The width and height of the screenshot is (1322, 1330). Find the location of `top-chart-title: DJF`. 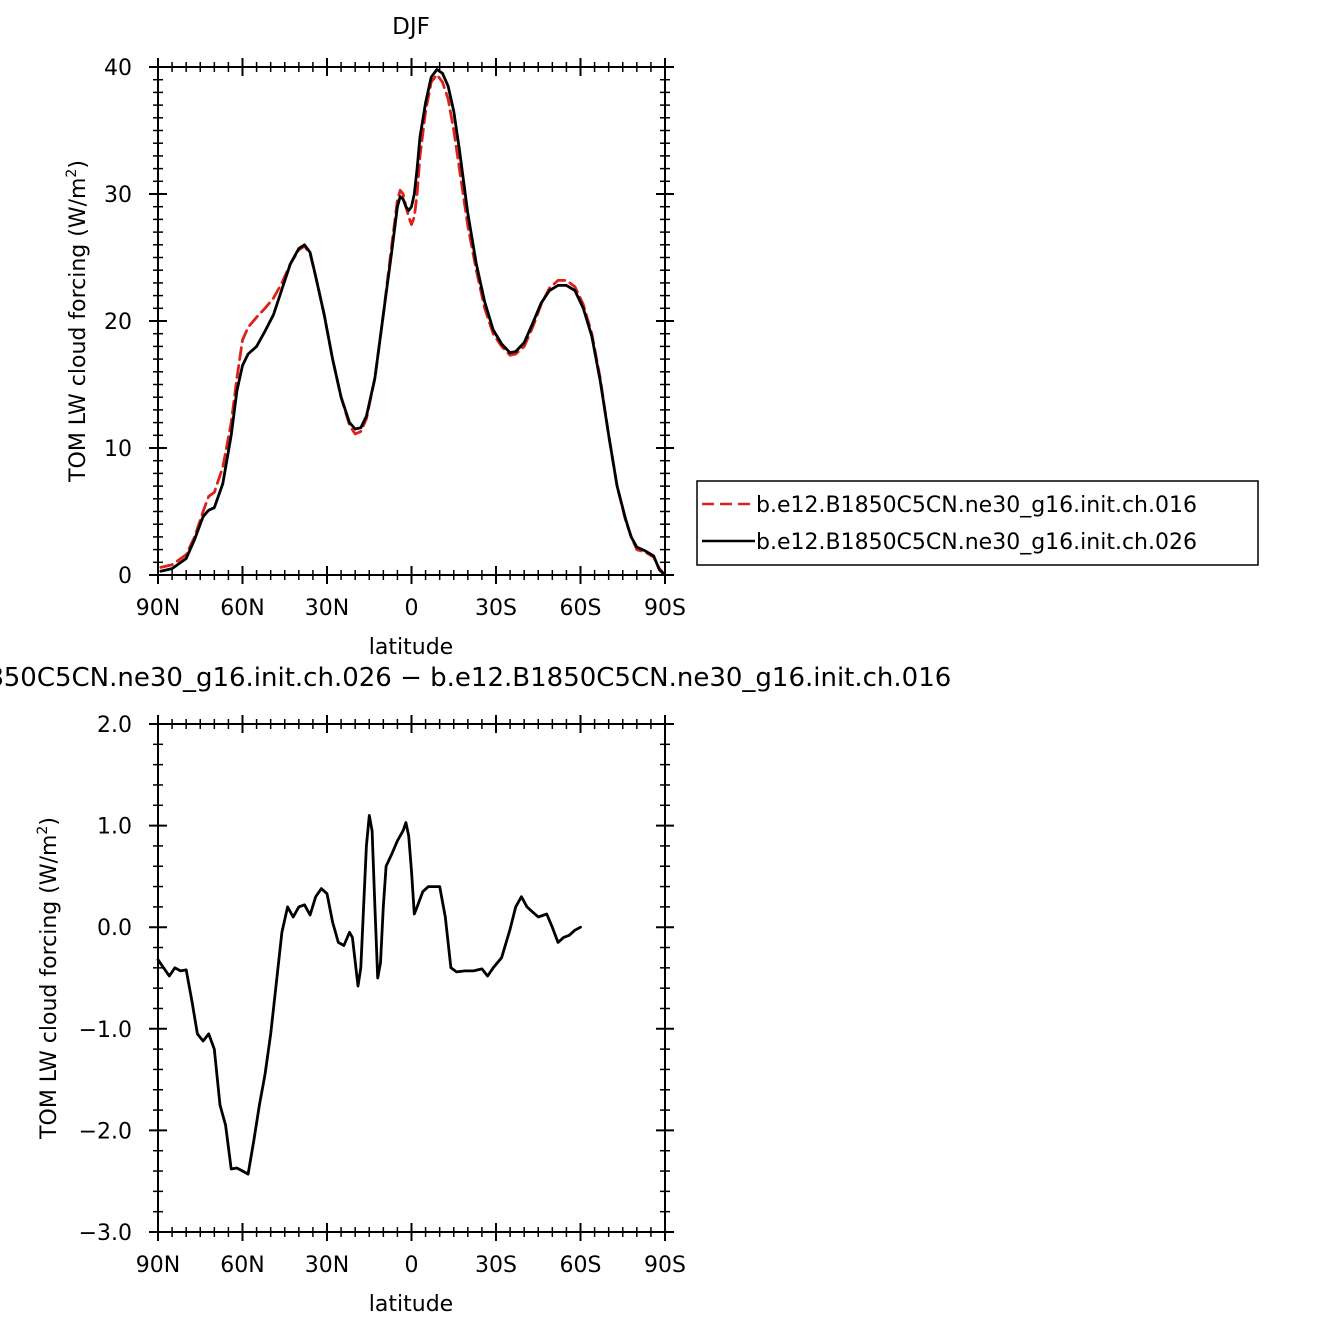

top-chart-title: DJF is located at coordinates (411, 27).